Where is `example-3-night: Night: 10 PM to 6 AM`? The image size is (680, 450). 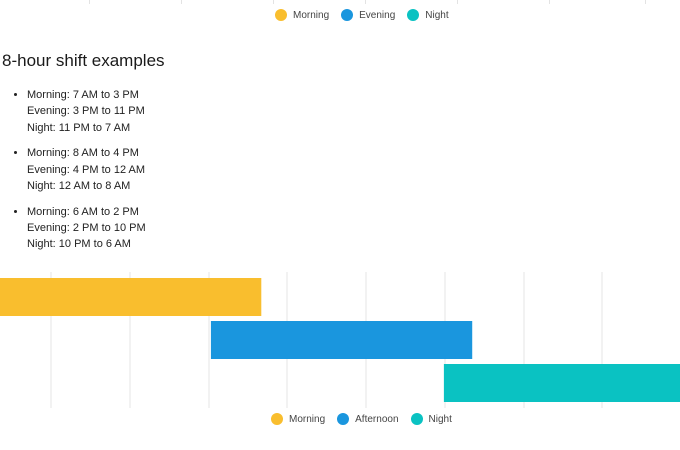 example-3-night: Night: 10 PM to 6 AM is located at coordinates (79, 244).